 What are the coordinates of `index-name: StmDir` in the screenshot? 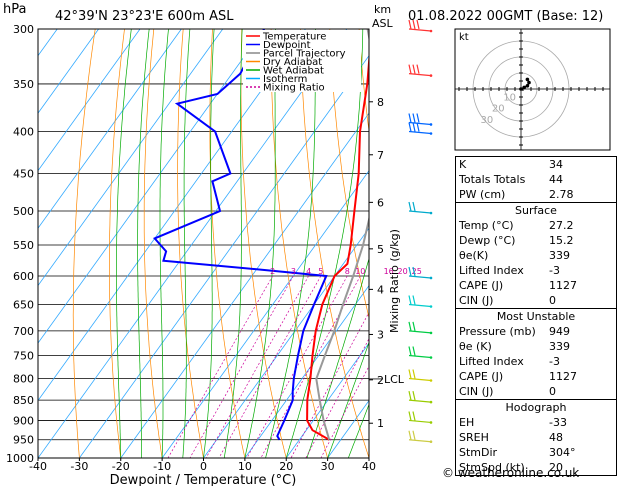 It's located at (478, 452).